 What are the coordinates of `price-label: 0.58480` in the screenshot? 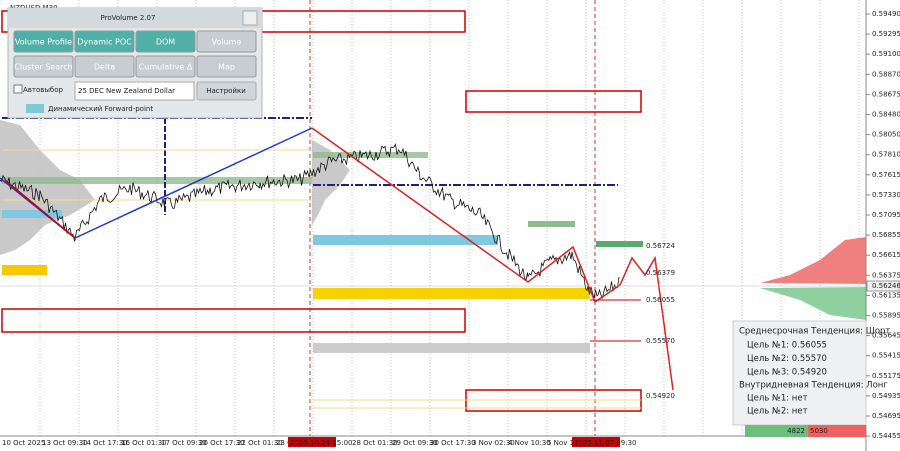 It's located at (886, 115).